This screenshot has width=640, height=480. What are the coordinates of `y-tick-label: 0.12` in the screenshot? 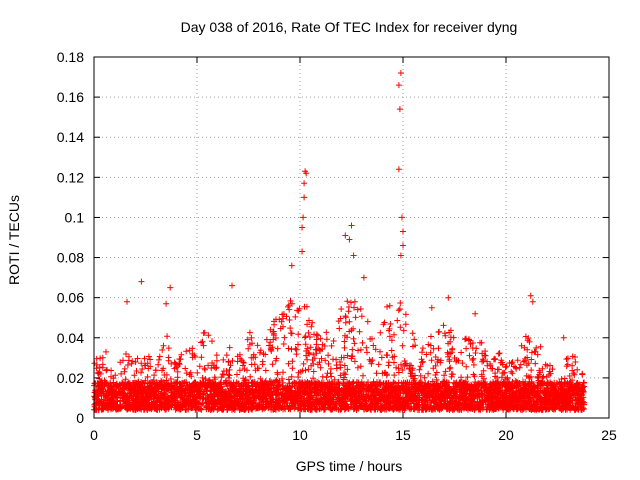 It's located at (70, 177).